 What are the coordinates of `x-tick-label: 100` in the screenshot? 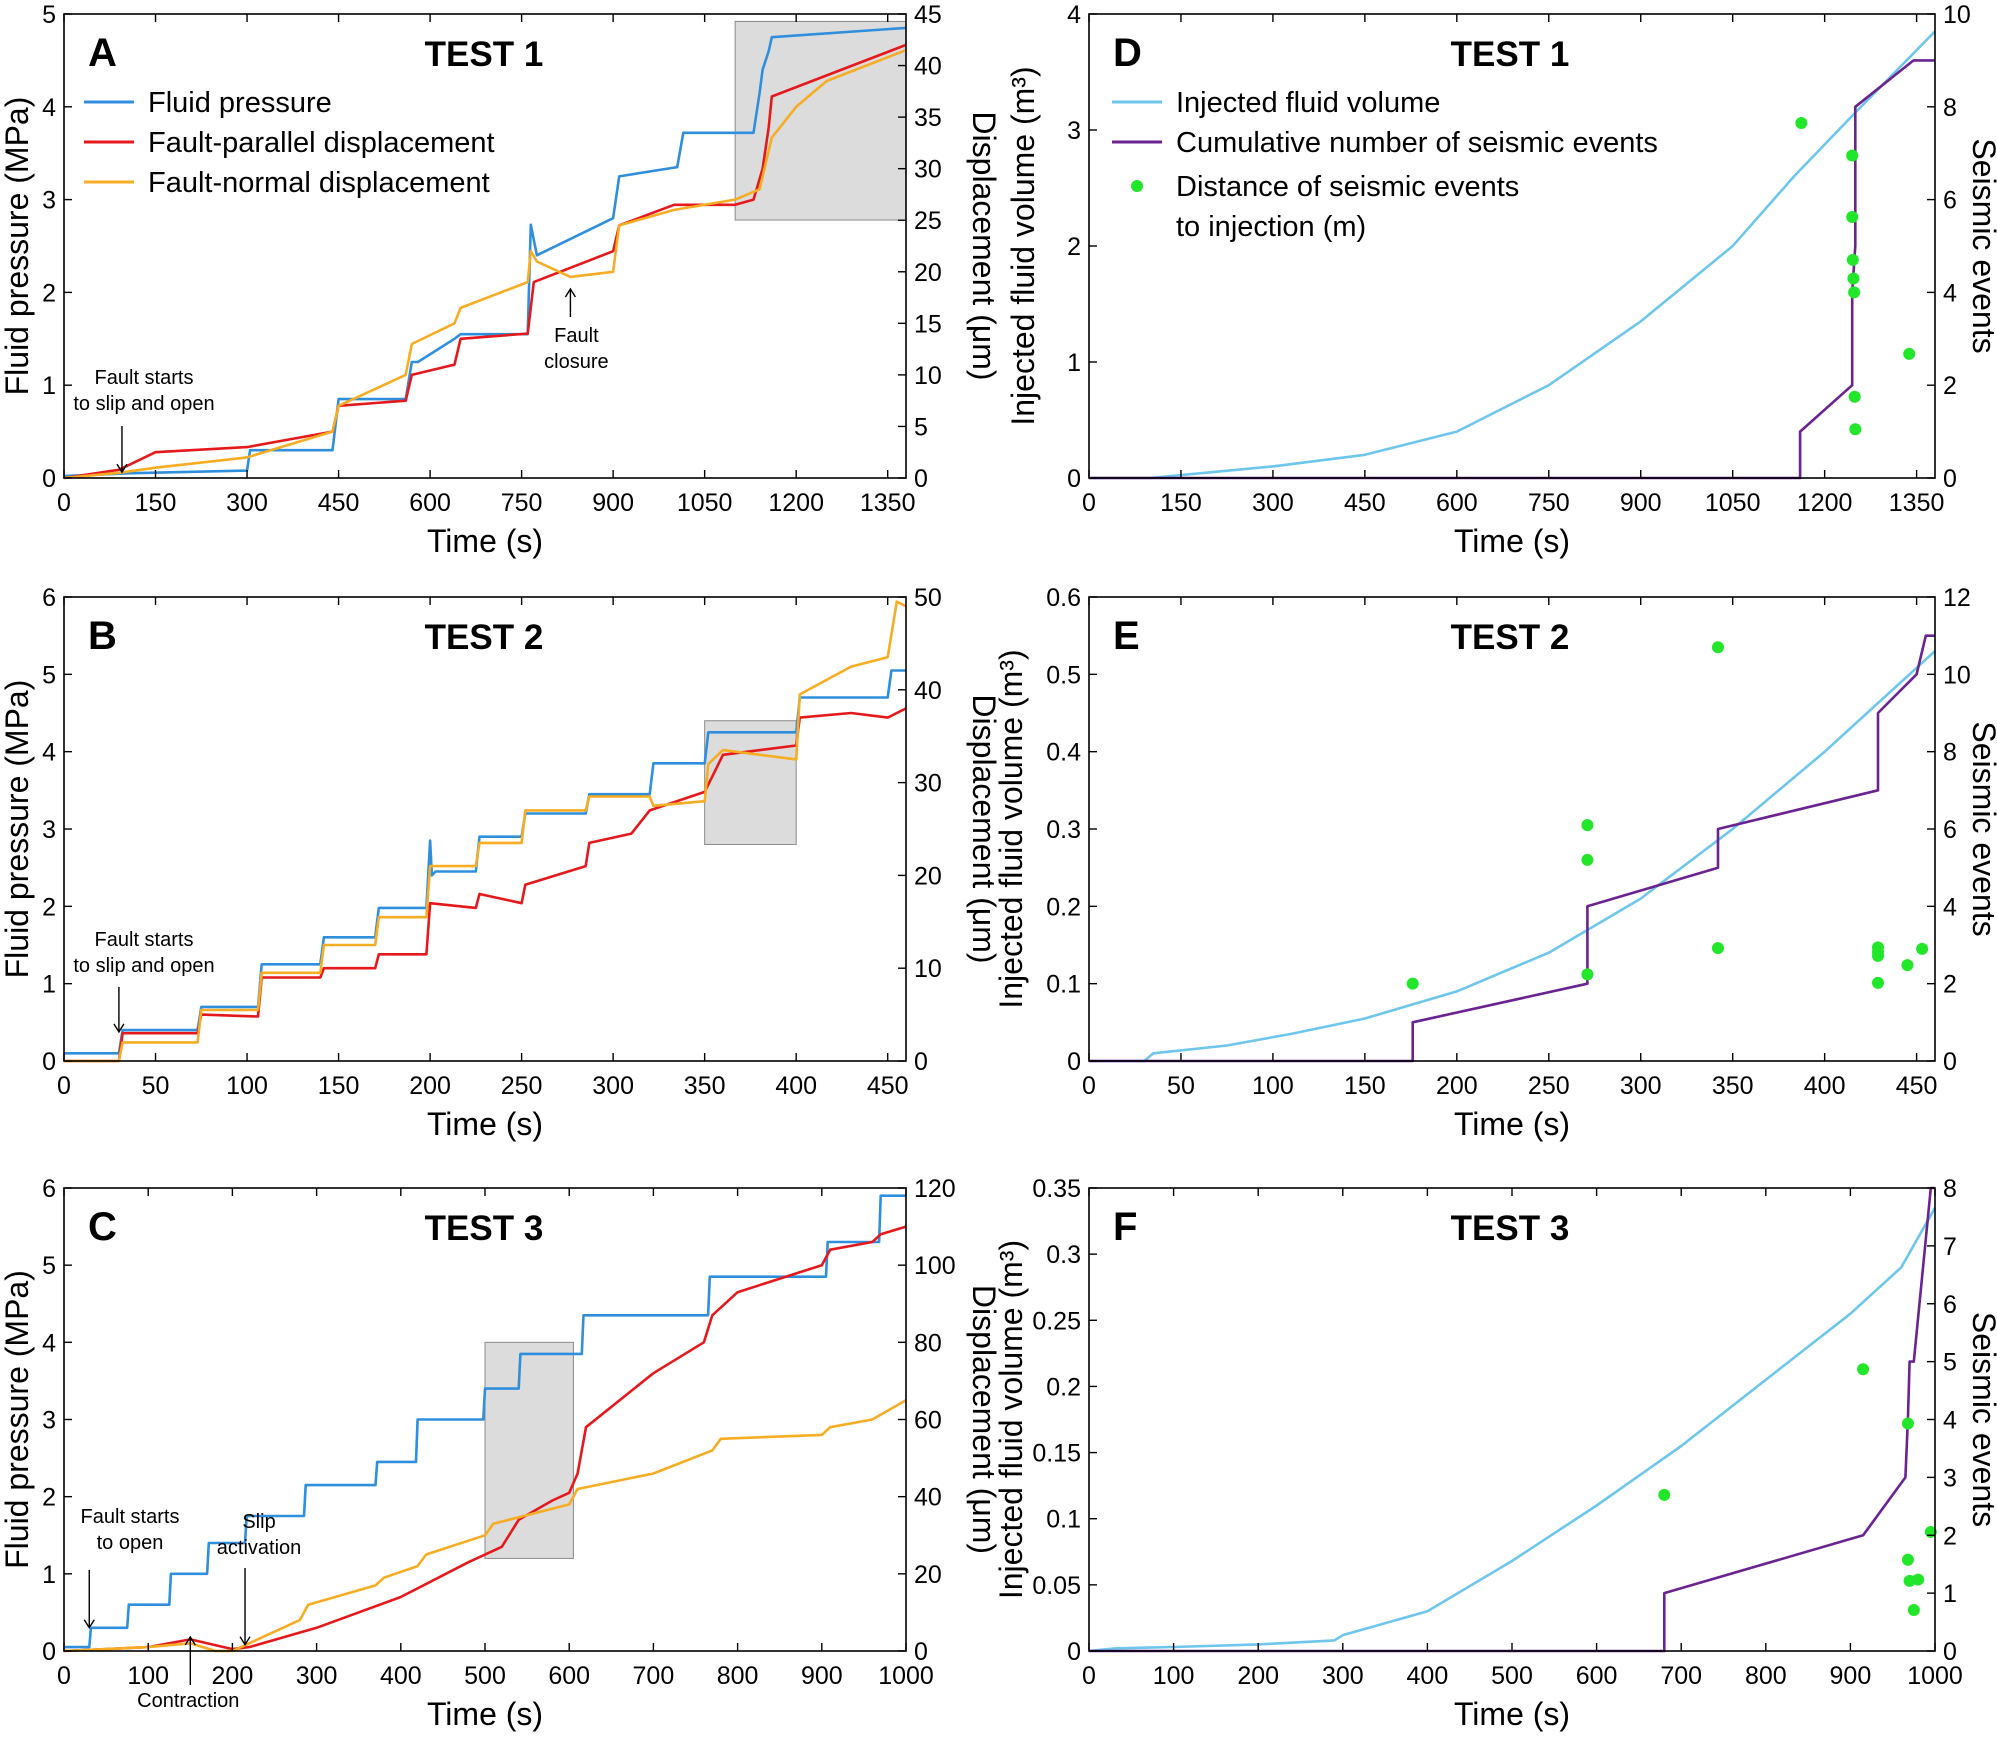 It's located at (1174, 1676).